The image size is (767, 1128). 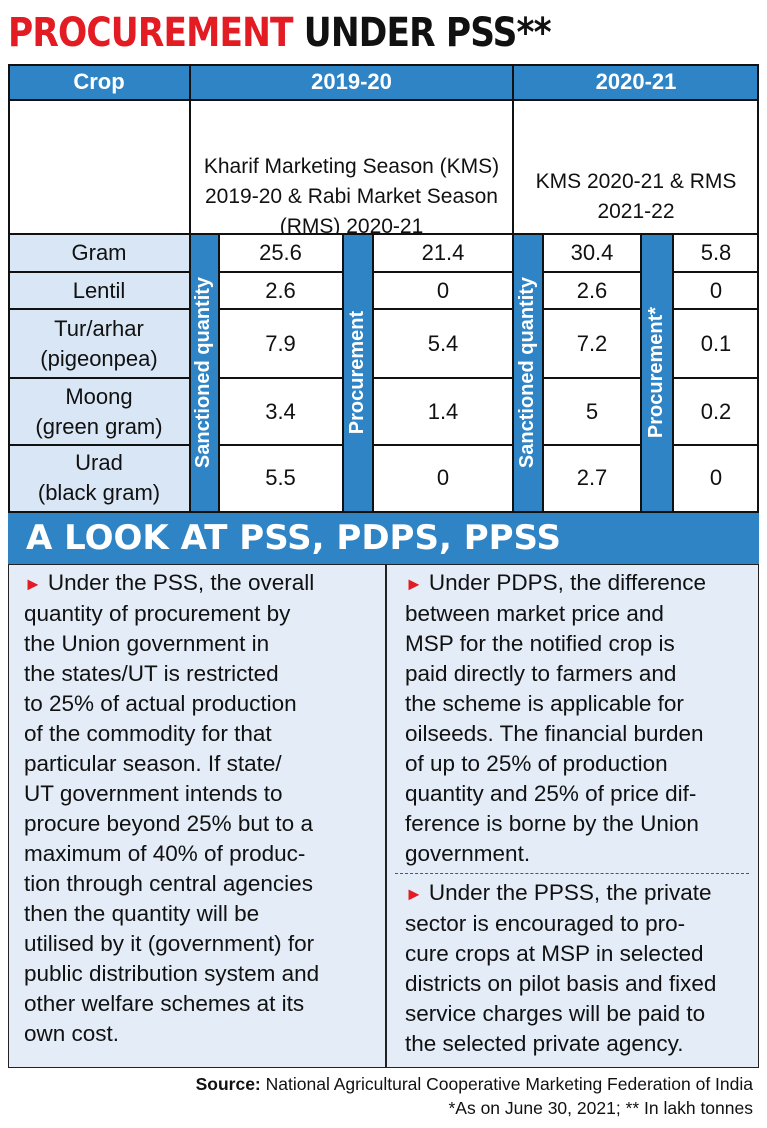 What do you see at coordinates (592, 253) in the screenshot?
I see `cell-gram-s2: 30.4` at bounding box center [592, 253].